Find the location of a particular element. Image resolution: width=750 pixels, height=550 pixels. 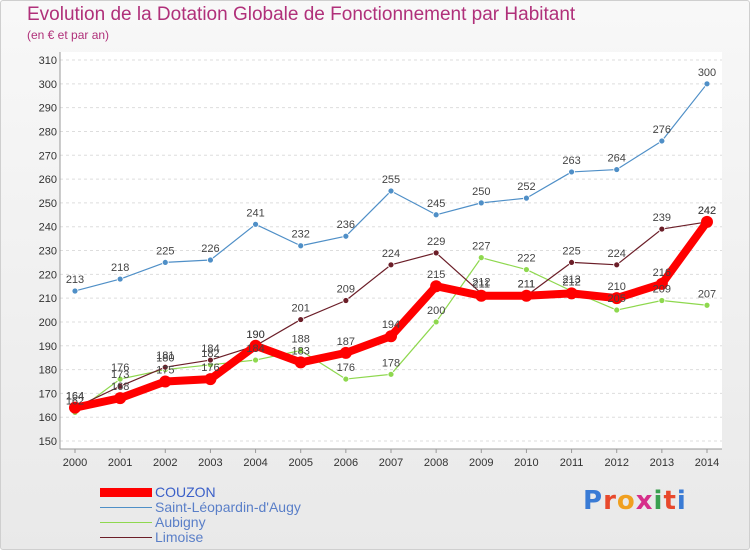

x-tick-label: 2012 is located at coordinates (616, 463).